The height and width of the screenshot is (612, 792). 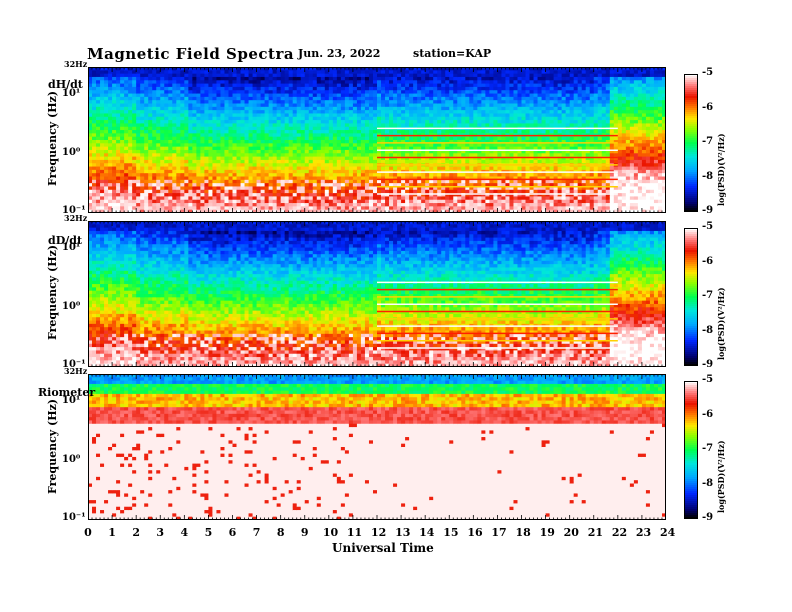 What do you see at coordinates (305, 532) in the screenshot?
I see `x-tick-label: 9` at bounding box center [305, 532].